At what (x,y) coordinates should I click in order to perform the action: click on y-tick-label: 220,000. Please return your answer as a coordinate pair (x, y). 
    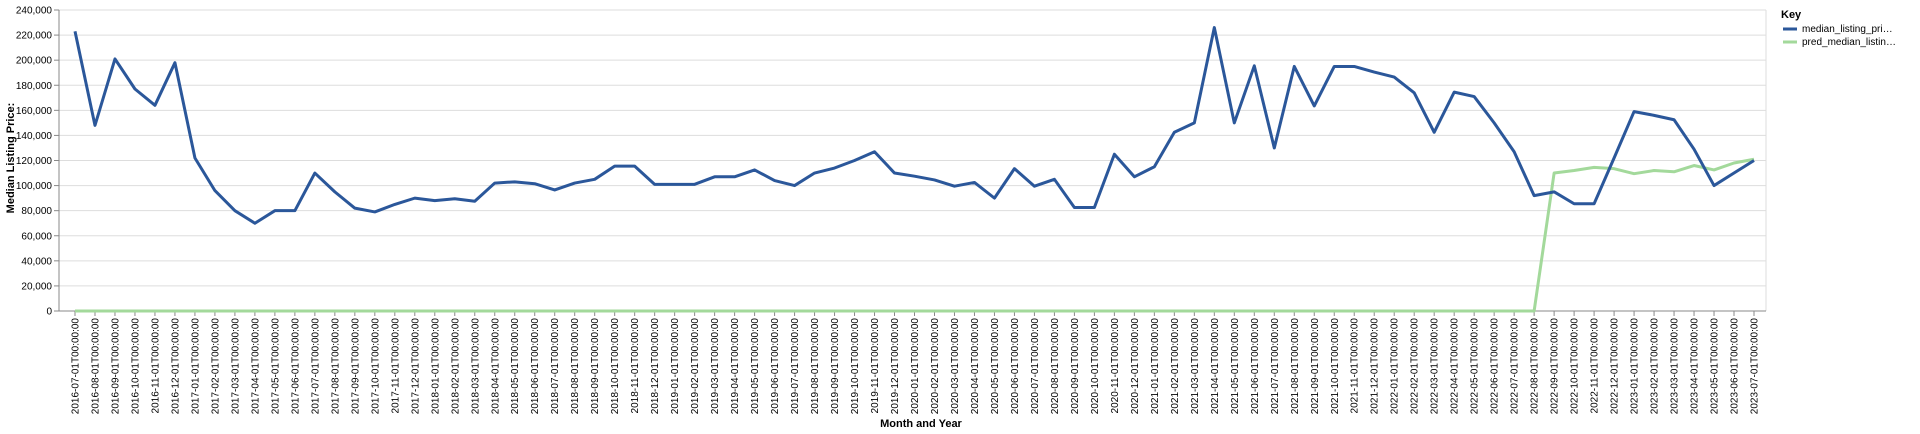
    Looking at the image, I should click on (34, 36).